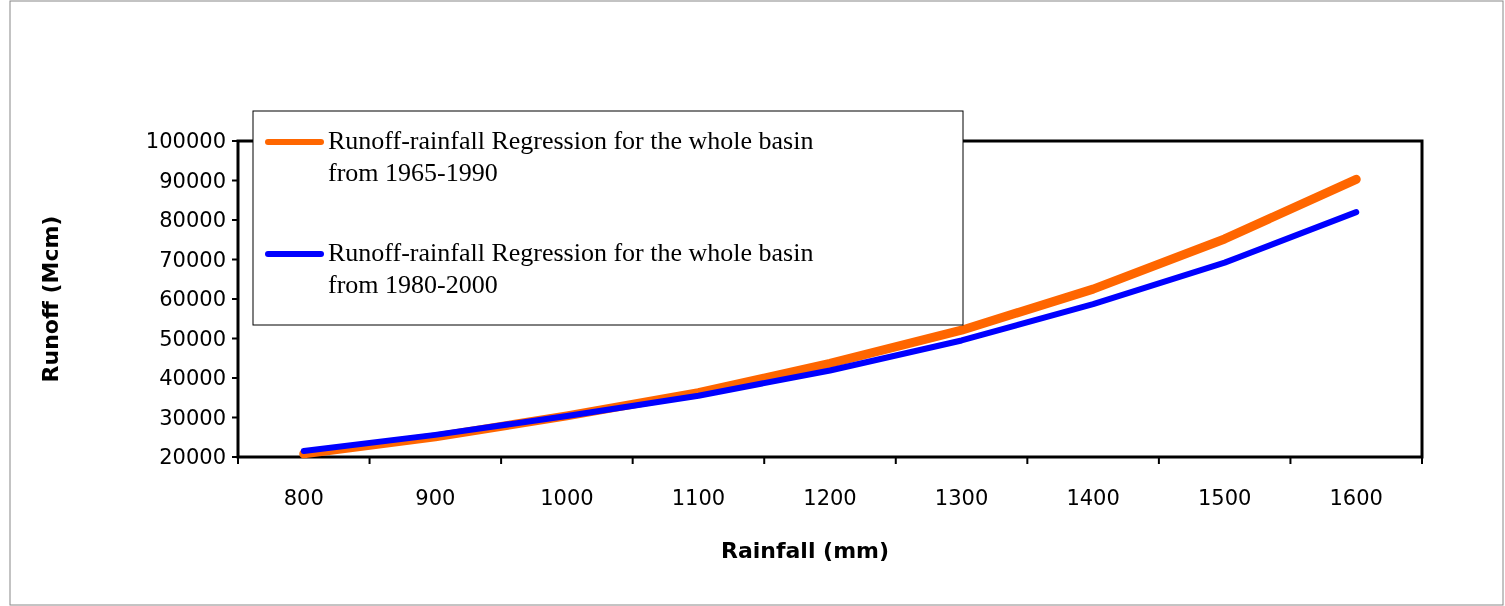 This screenshot has height=606, width=1505. Describe the element at coordinates (185, 141) in the screenshot. I see `y-tick-label: 100000` at that location.